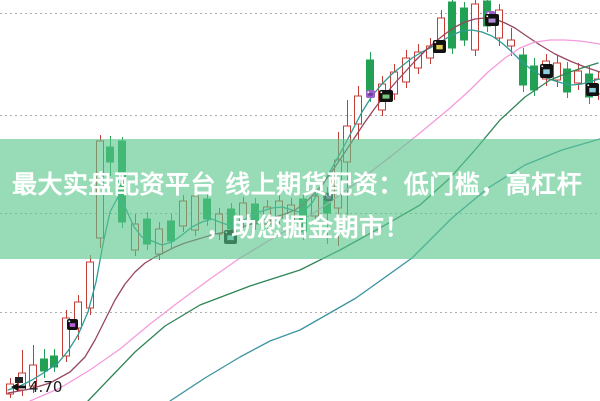 This screenshot has height=401, width=600. I want to click on price-label: 4.70, so click(46, 387).